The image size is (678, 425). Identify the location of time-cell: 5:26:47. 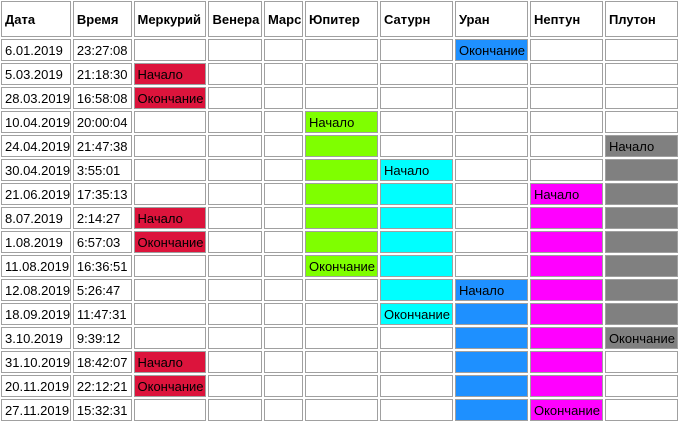
(102, 290).